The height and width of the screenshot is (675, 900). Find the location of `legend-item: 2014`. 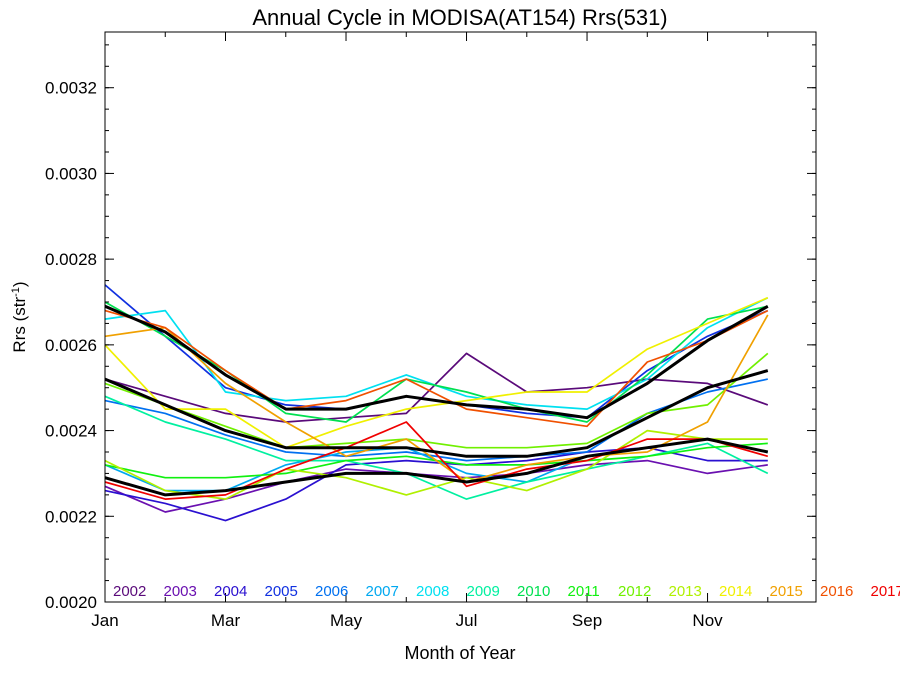

legend-item: 2014 is located at coordinates (735, 591).